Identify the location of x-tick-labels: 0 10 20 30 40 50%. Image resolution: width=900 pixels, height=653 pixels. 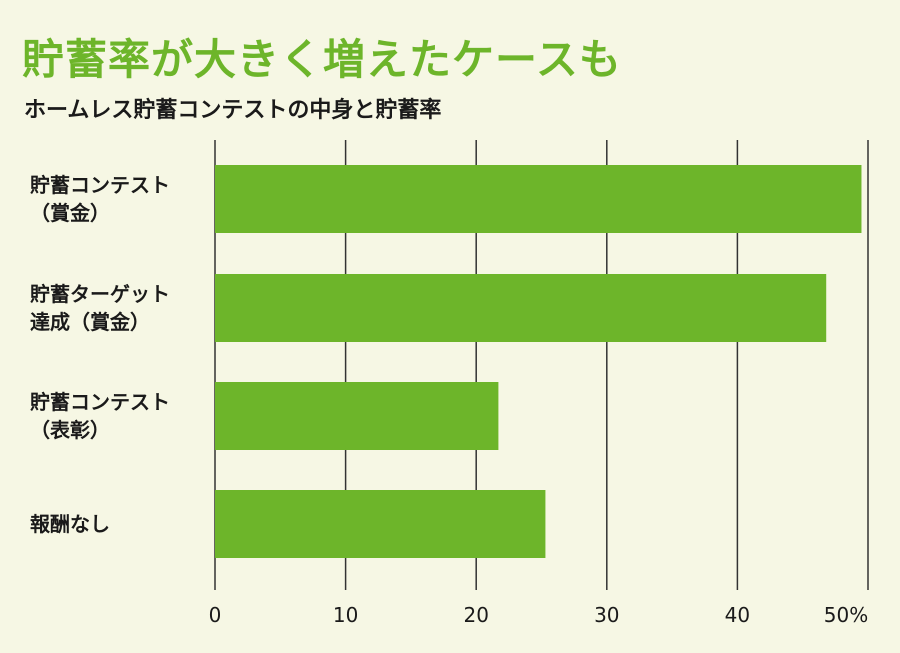
(539, 615).